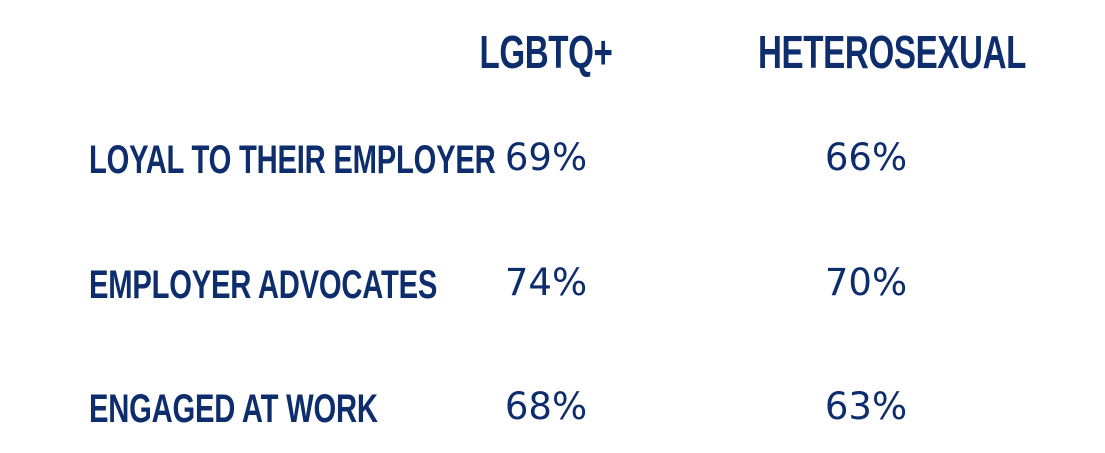 This screenshot has width=1105, height=453. What do you see at coordinates (892, 52) in the screenshot?
I see `column-header-heterosexual: HETEROSEXUAL` at bounding box center [892, 52].